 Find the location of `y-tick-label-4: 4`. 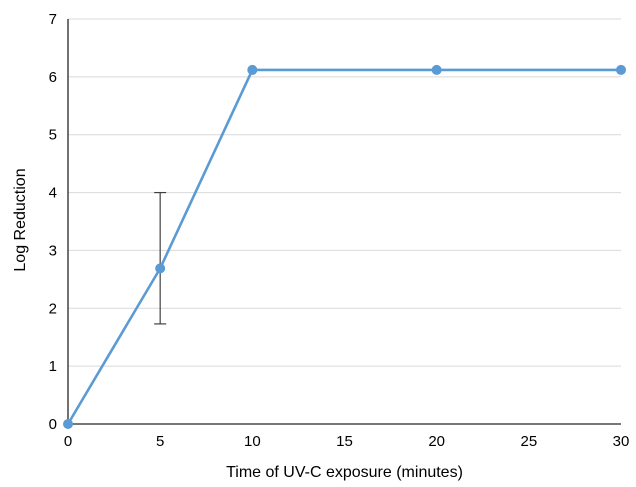

y-tick-label-4: 4 is located at coordinates (53, 193).